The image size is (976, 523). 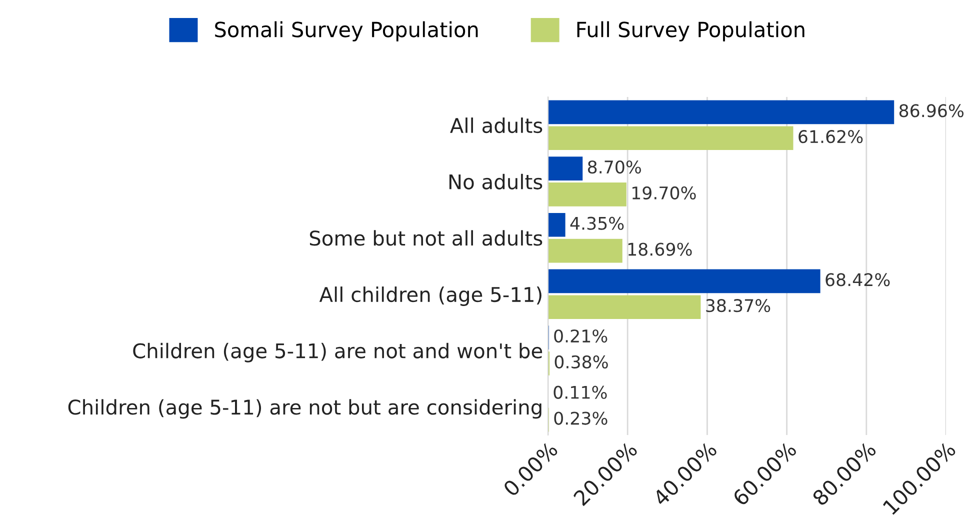 I want to click on y-tick-label: Children (age 5-11) are not and won't be, so click(x=337, y=352).